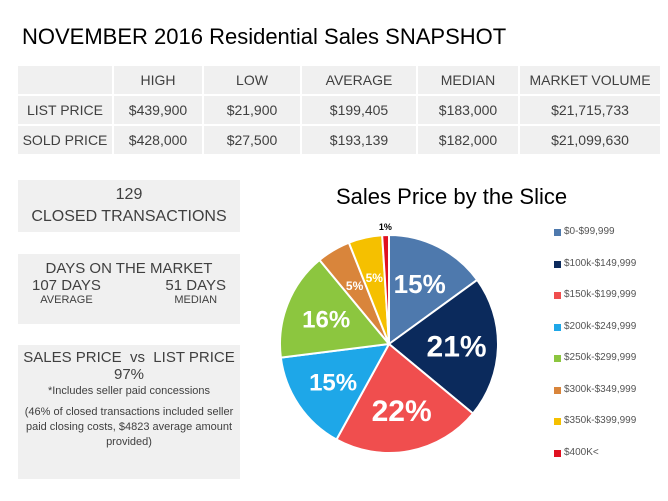 The image size is (668, 501). I want to click on legend-label: $0-$99,999, so click(589, 231).